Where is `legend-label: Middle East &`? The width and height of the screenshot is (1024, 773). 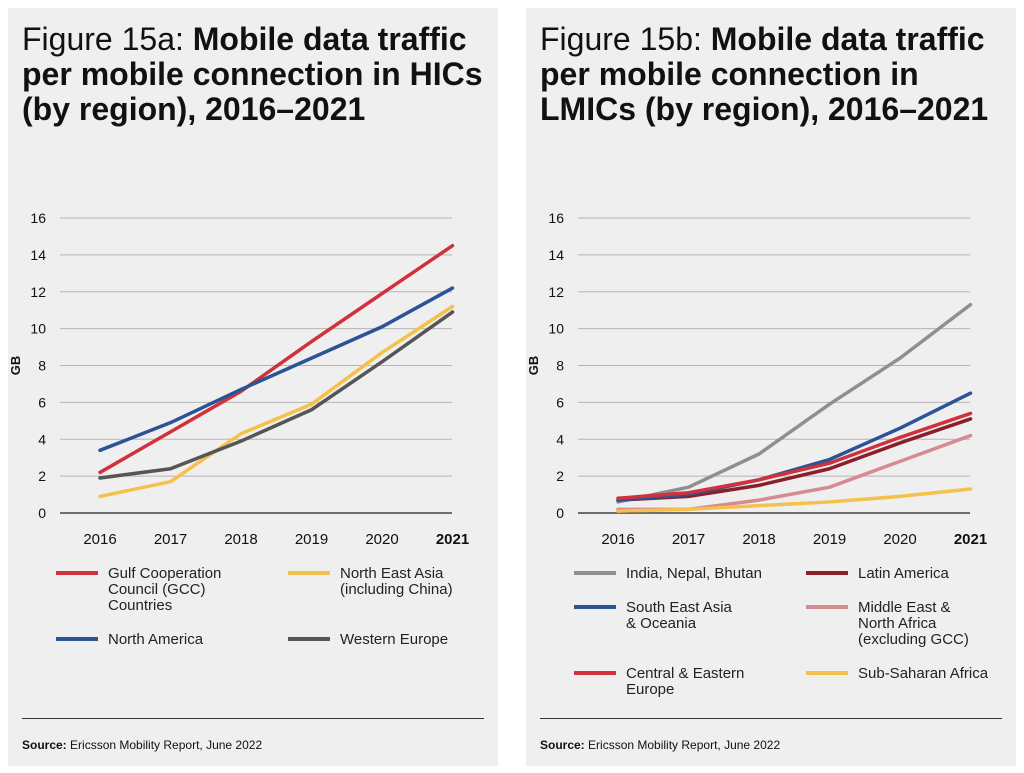 legend-label: Middle East & is located at coordinates (904, 607).